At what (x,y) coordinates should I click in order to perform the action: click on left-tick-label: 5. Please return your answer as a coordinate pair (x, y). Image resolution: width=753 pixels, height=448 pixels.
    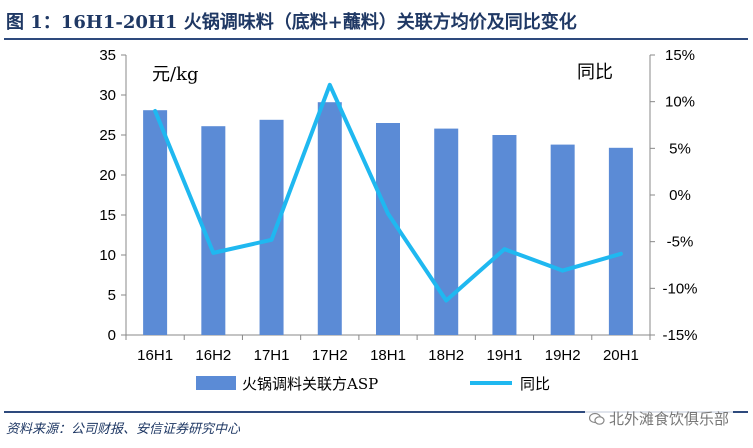
    Looking at the image, I should click on (112, 295).